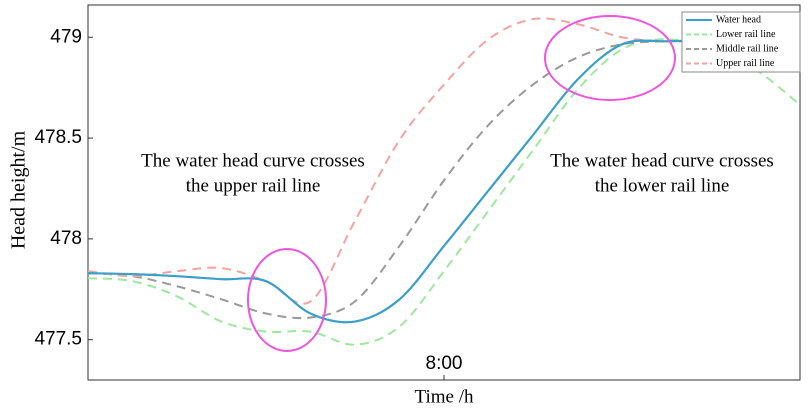 This screenshot has width=809, height=410. I want to click on annotation: the lower rail line, so click(662, 185).